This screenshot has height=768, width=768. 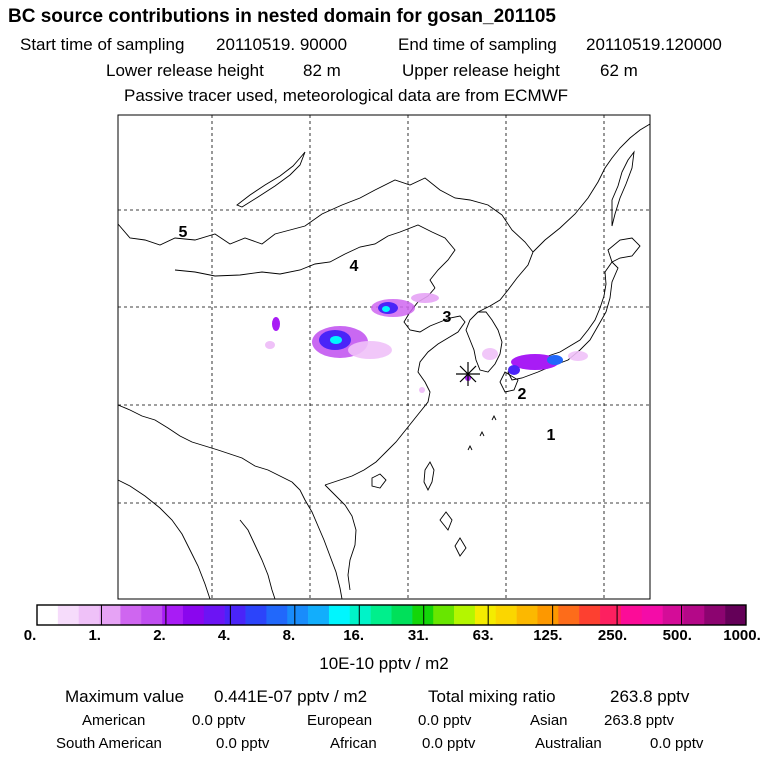 What do you see at coordinates (384, 663) in the screenshot?
I see `colorbar-units: 10E-10 pptv / m2` at bounding box center [384, 663].